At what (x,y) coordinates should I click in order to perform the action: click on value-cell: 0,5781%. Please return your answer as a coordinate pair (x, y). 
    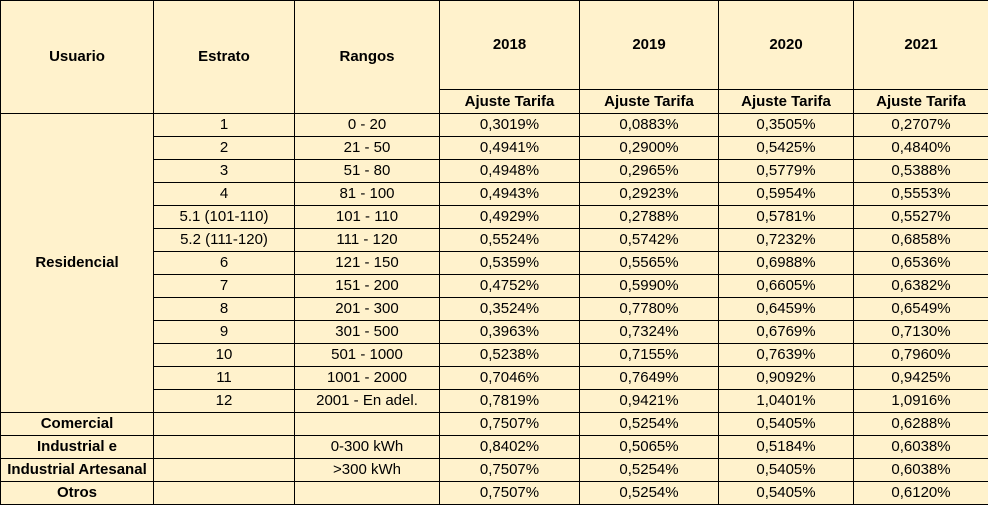
    Looking at the image, I should click on (786, 217).